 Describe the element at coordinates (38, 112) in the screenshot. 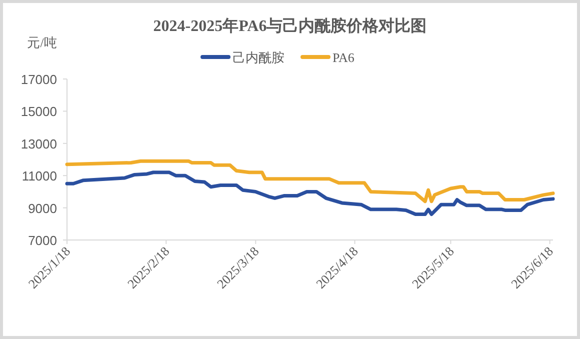

I see `y-tick-label: 15000` at that location.